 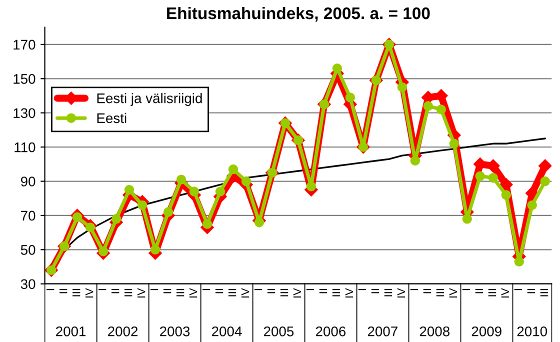 What do you see at coordinates (435, 331) in the screenshot?
I see `text: 2008` at bounding box center [435, 331].